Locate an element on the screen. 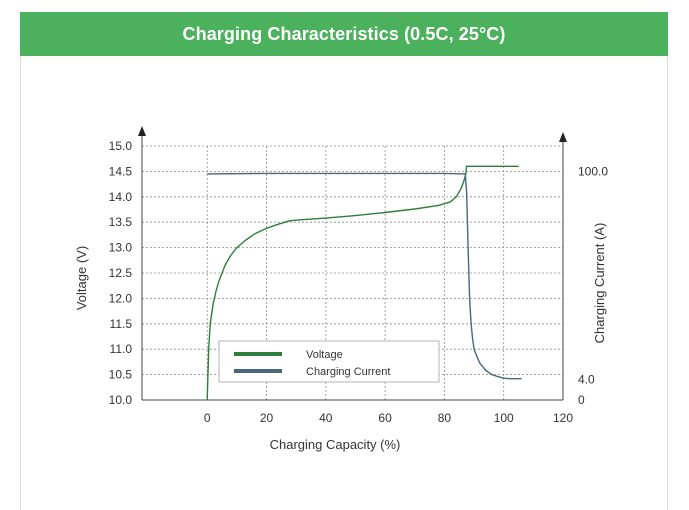 The image size is (689, 510). chart-title: Charging Characteristics (0.5C, 25°C) is located at coordinates (344, 33).